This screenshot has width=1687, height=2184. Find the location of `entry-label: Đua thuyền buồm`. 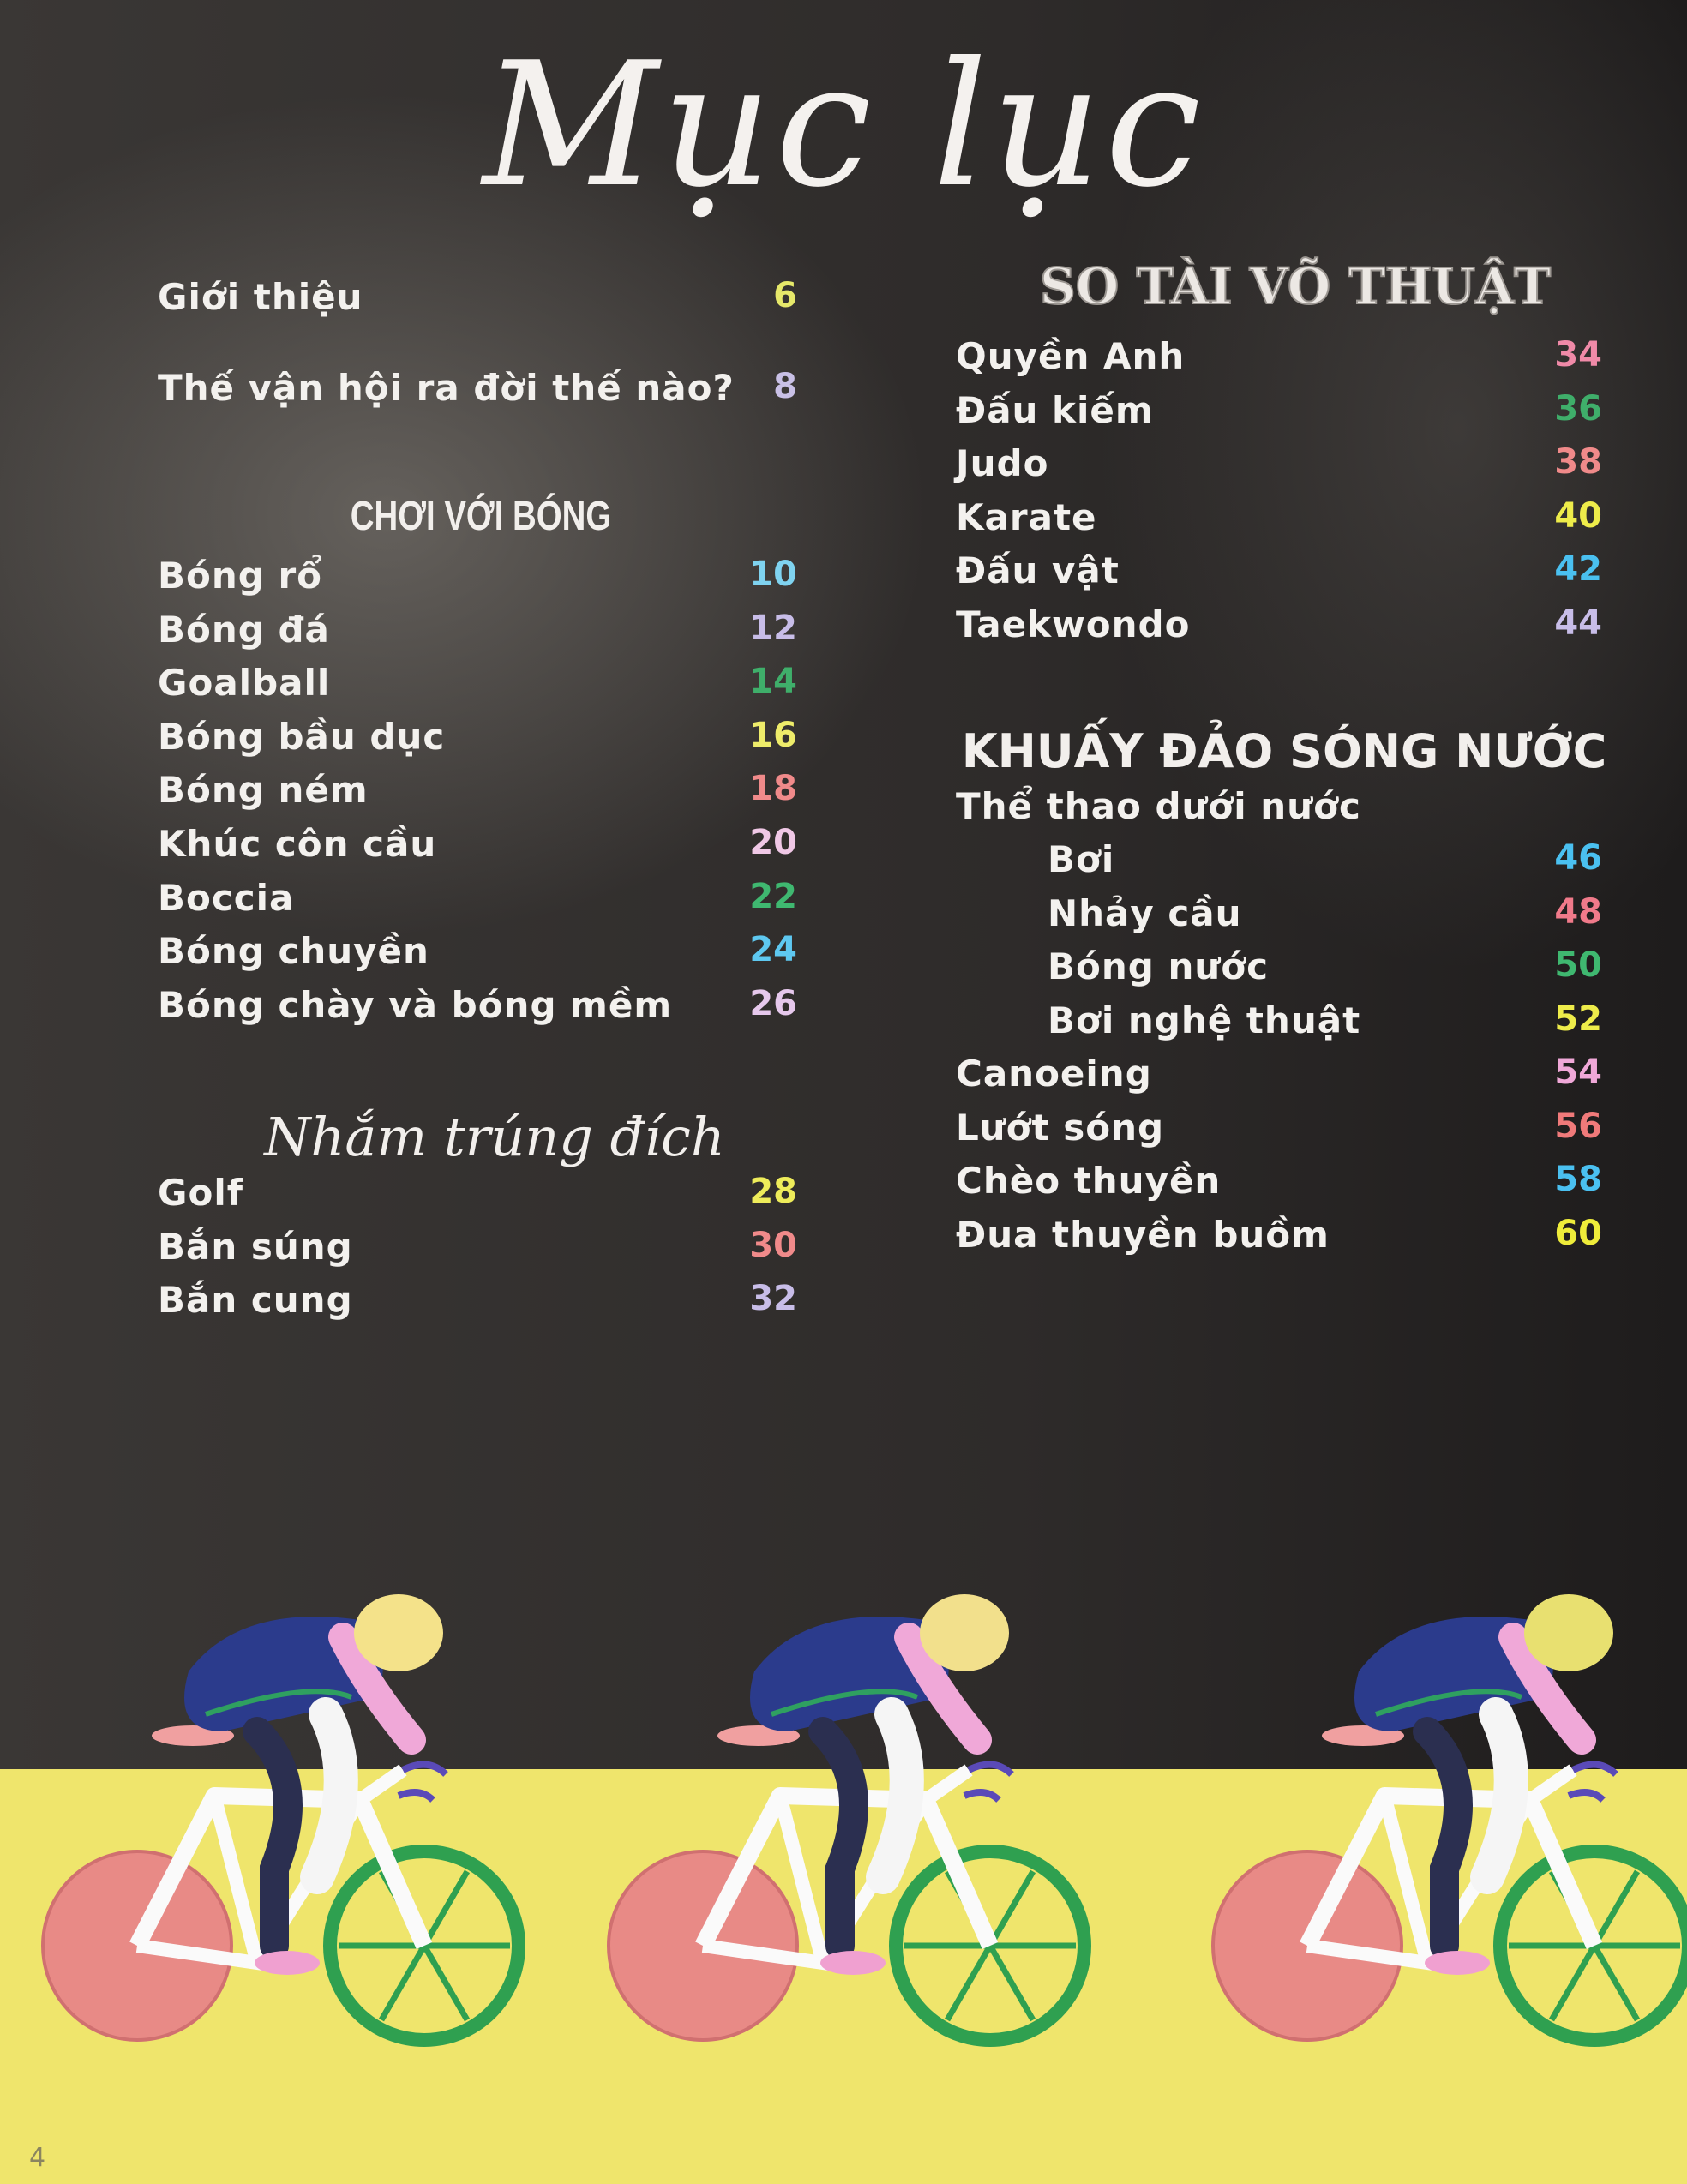

entry-label: Đua thuyền buồm is located at coordinates (1143, 1234).